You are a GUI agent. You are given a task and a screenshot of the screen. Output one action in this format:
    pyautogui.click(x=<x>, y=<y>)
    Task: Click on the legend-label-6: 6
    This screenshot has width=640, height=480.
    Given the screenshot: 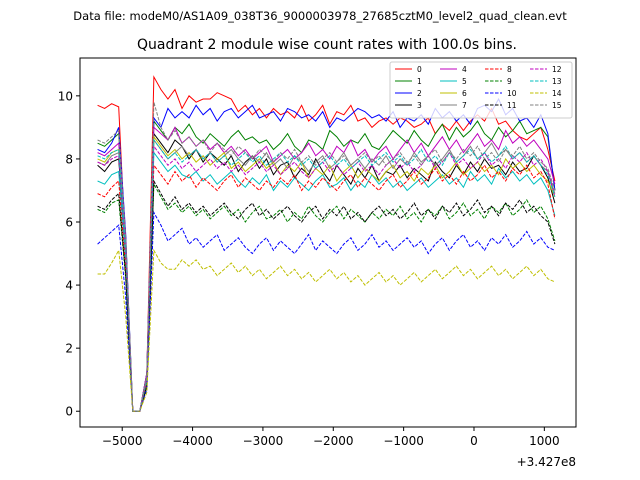 What is the action you would take?
    pyautogui.click(x=464, y=93)
    